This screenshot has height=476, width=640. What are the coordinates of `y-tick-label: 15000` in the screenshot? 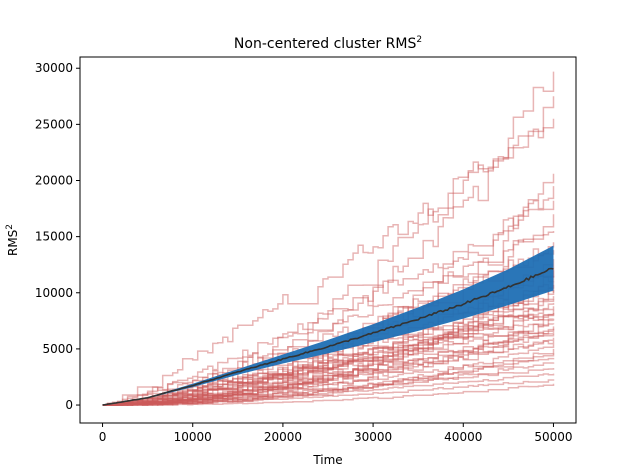 It's located at (54, 237).